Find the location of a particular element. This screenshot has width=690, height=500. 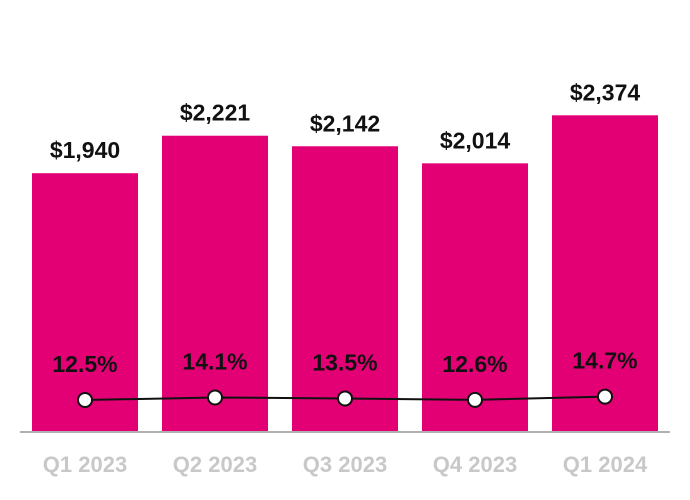

x-tick-label: Q1 2024 is located at coordinates (605, 464).